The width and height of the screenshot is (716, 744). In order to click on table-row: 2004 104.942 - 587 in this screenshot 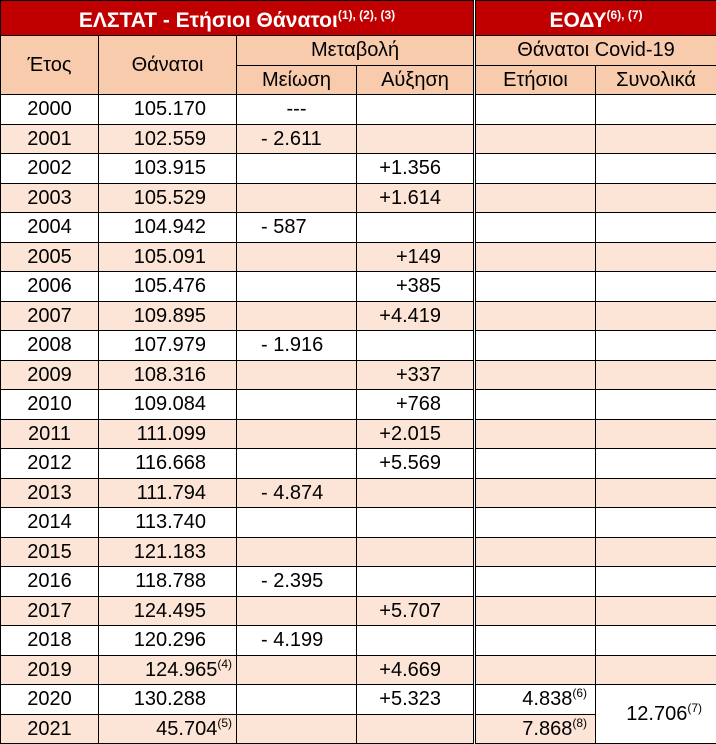, I will do `click(358, 228)`.